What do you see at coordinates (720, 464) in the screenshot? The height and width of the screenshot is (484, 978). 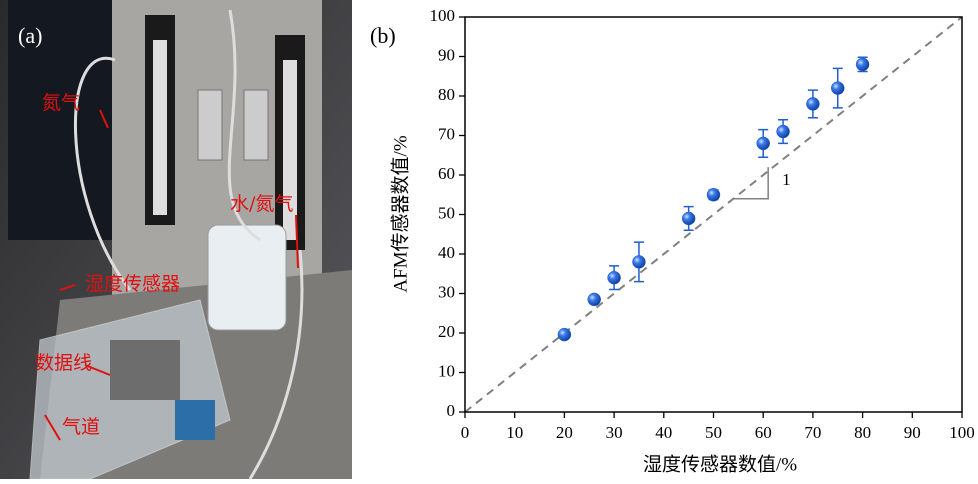 I see `x-axis-label: 湿度传感器数值/%` at bounding box center [720, 464].